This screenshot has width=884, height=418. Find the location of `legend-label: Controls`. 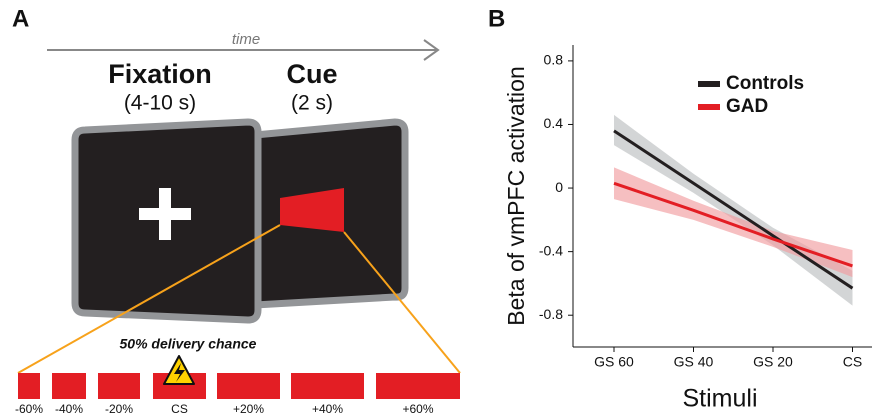

legend-label: Controls is located at coordinates (765, 83).